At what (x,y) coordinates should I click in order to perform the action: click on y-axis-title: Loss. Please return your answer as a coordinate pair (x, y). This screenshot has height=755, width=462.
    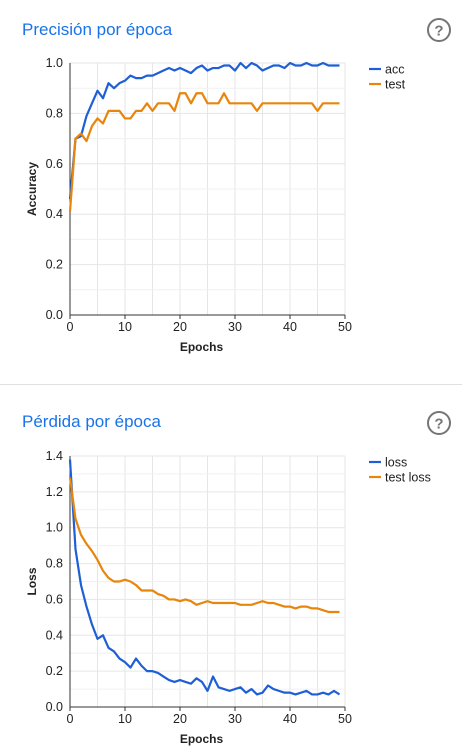
    Looking at the image, I should click on (32, 581).